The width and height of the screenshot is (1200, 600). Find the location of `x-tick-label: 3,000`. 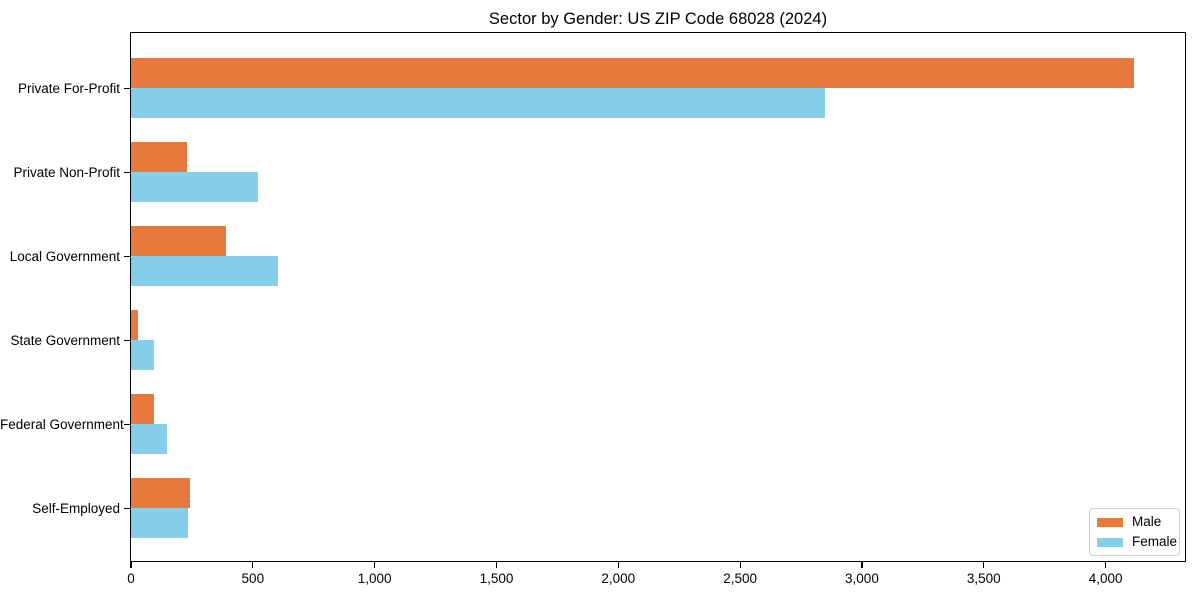

x-tick-label: 3,000 is located at coordinates (862, 578).